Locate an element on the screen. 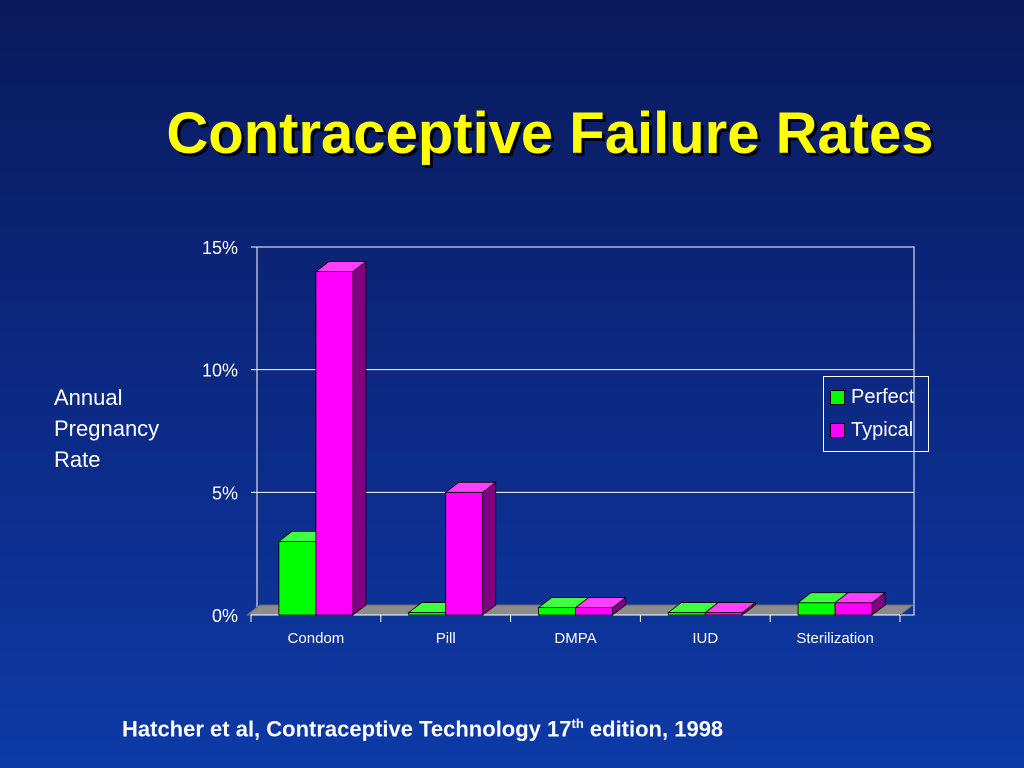  y-tick-label: 15% is located at coordinates (220, 248).